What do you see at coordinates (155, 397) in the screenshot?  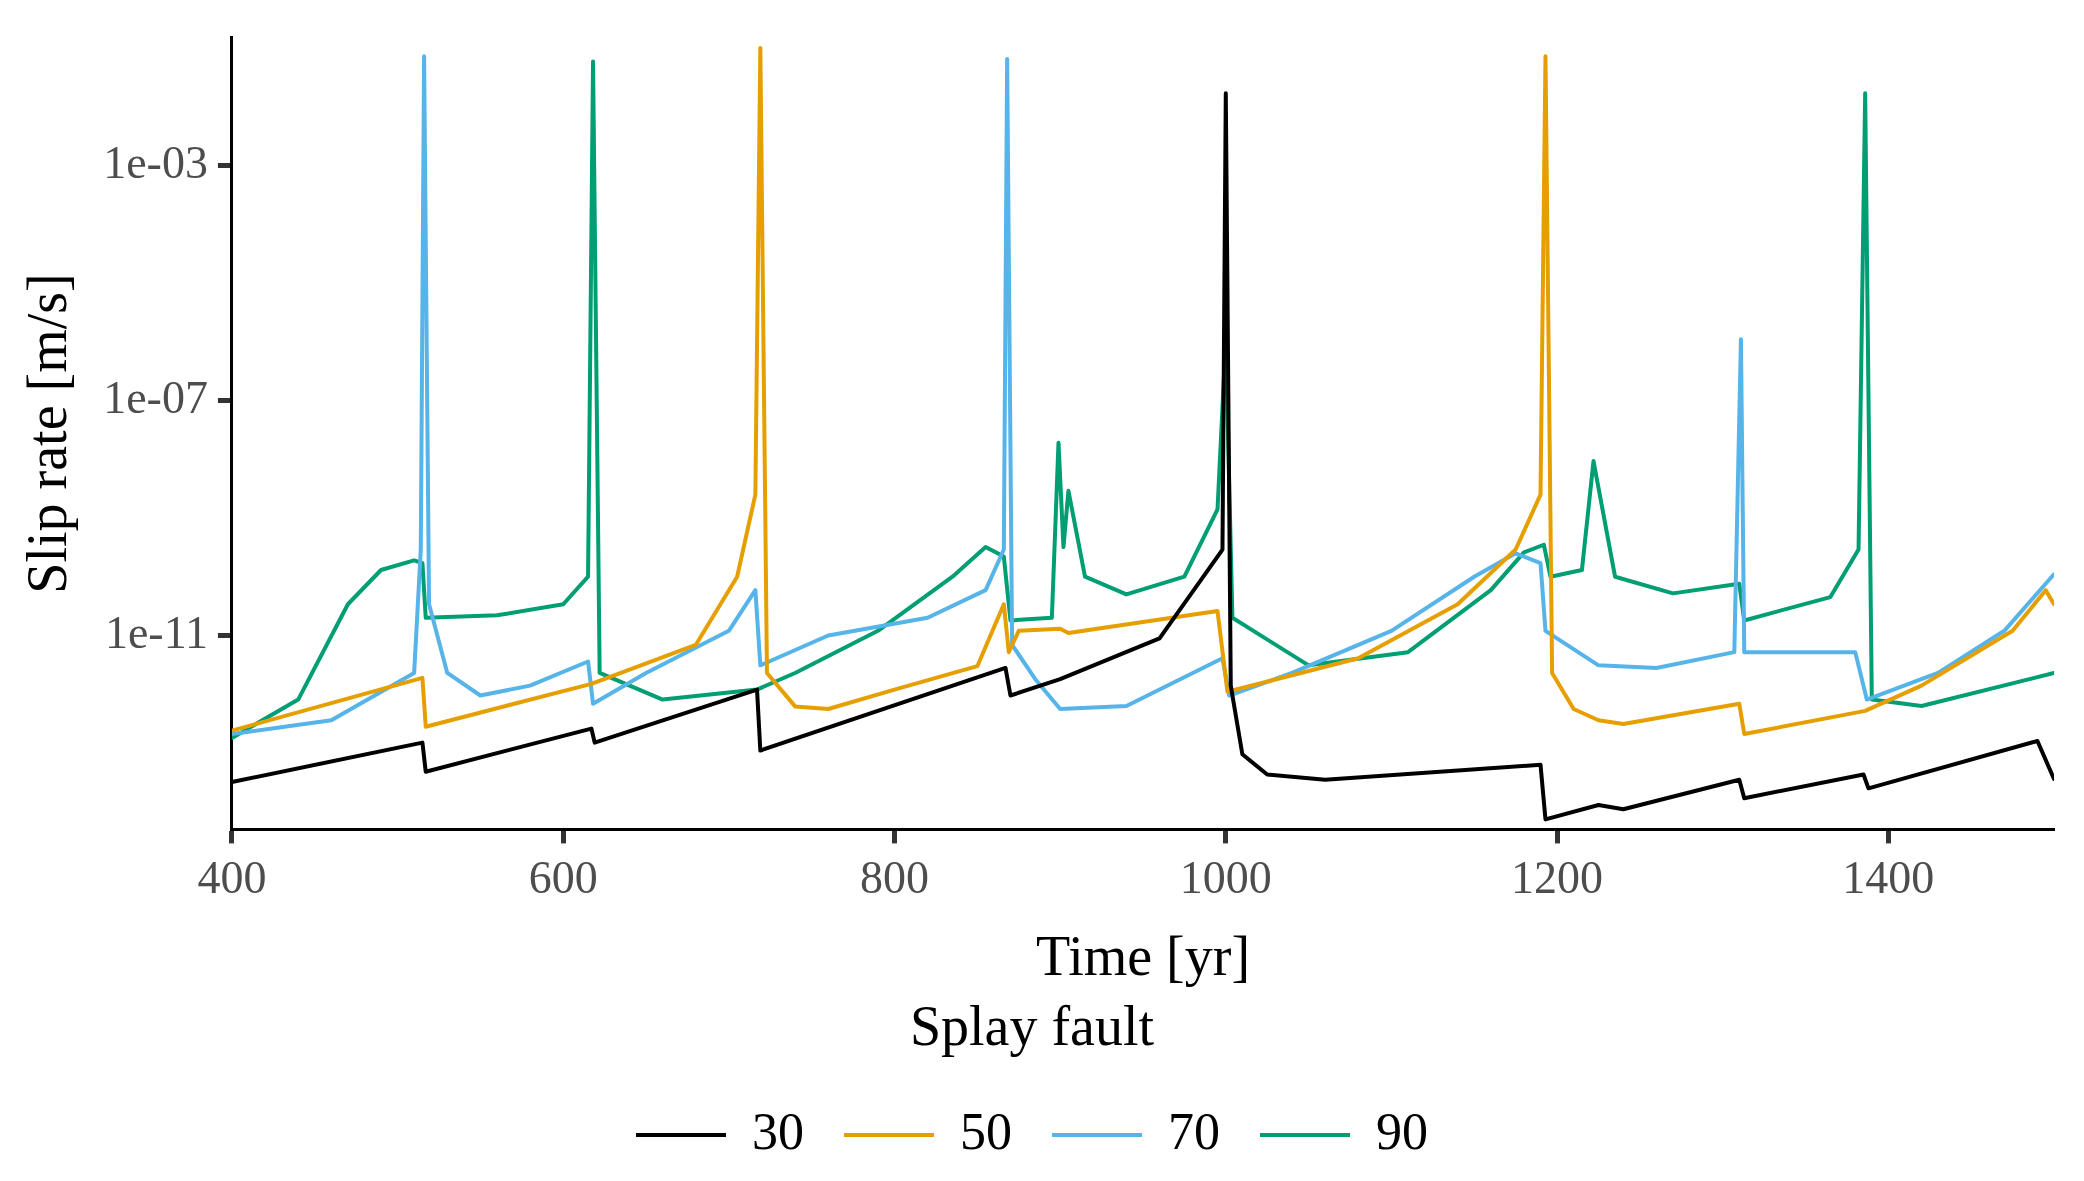 I see `y-tick-label: 1e-07` at bounding box center [155, 397].